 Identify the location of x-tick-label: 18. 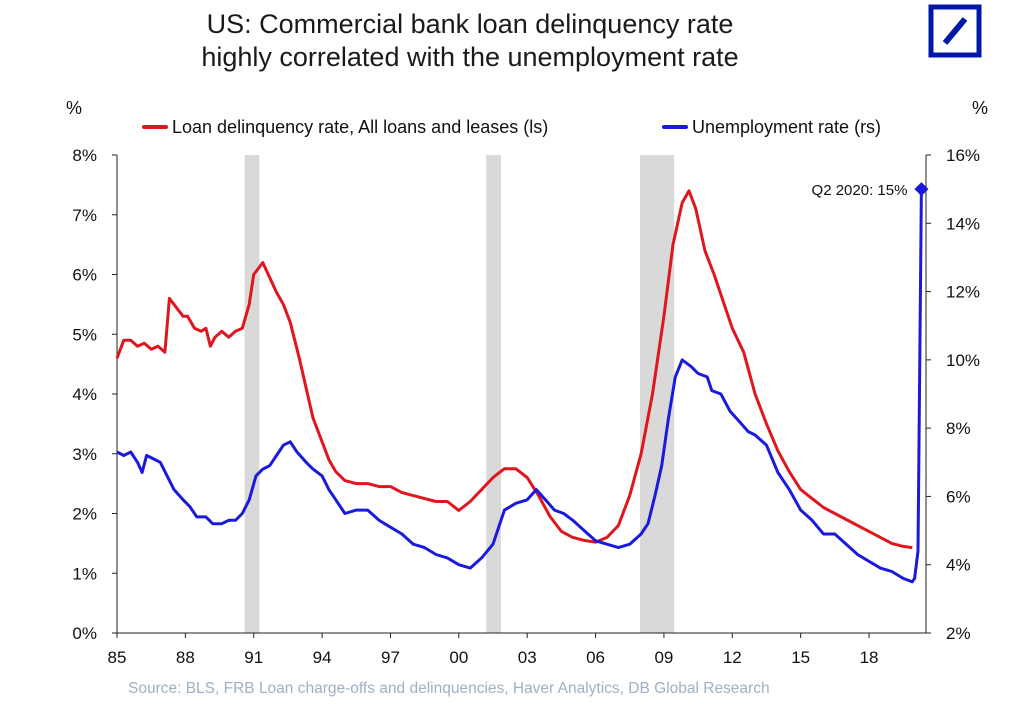
(869, 657).